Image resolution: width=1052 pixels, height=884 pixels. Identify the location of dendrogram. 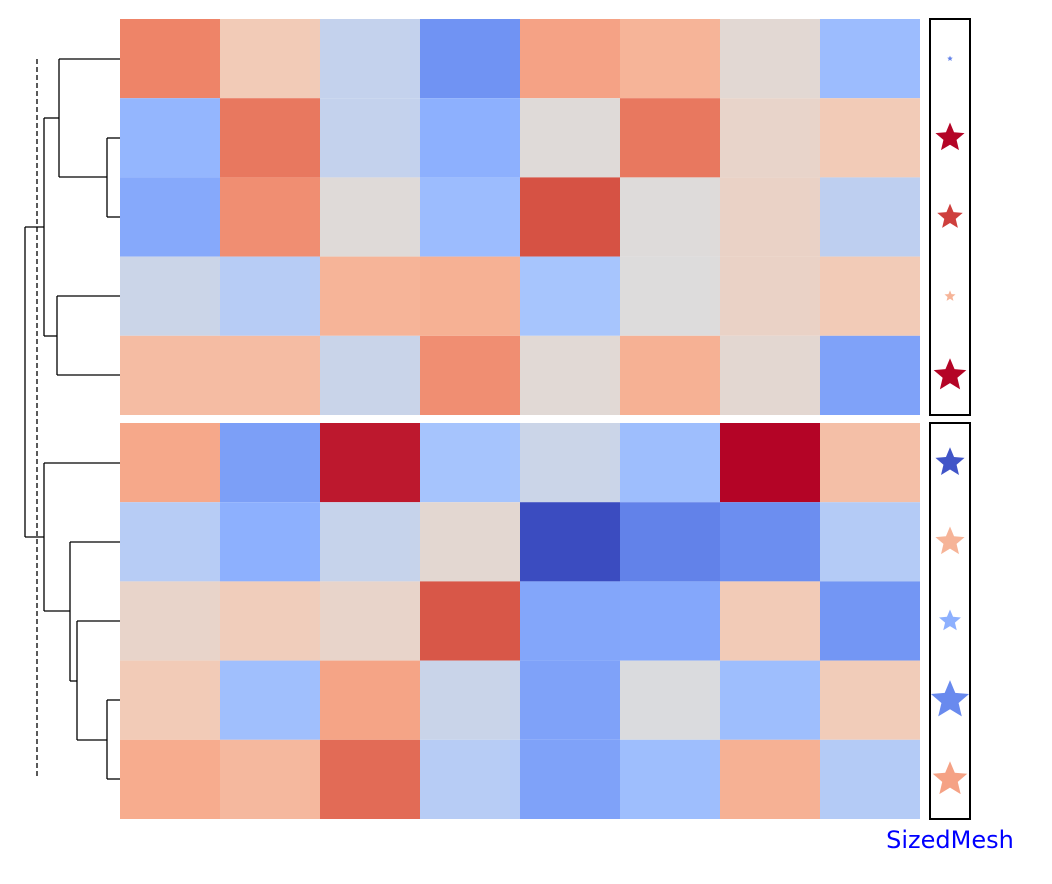
(72, 419).